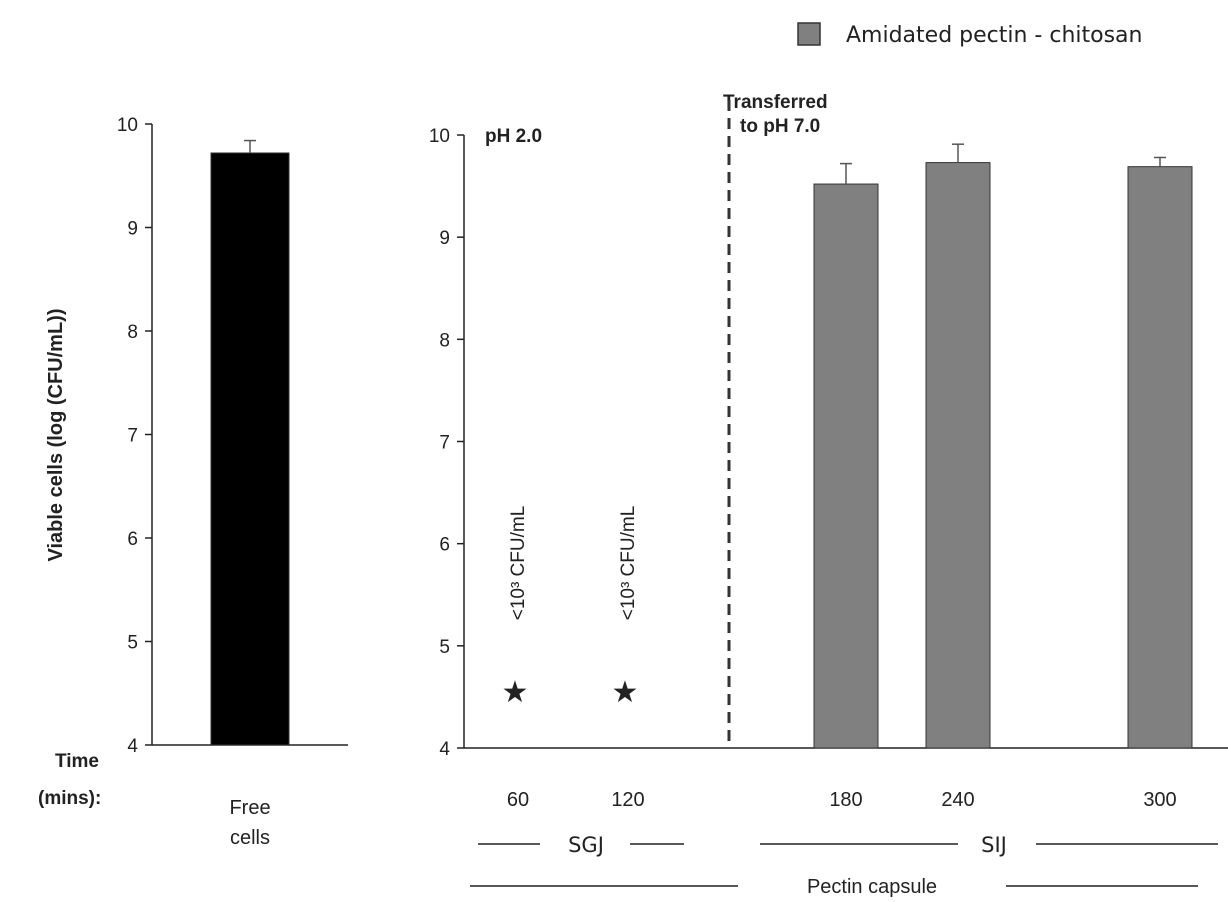 The height and width of the screenshot is (902, 1228). I want to click on sgj-group: SGJ, so click(581, 845).